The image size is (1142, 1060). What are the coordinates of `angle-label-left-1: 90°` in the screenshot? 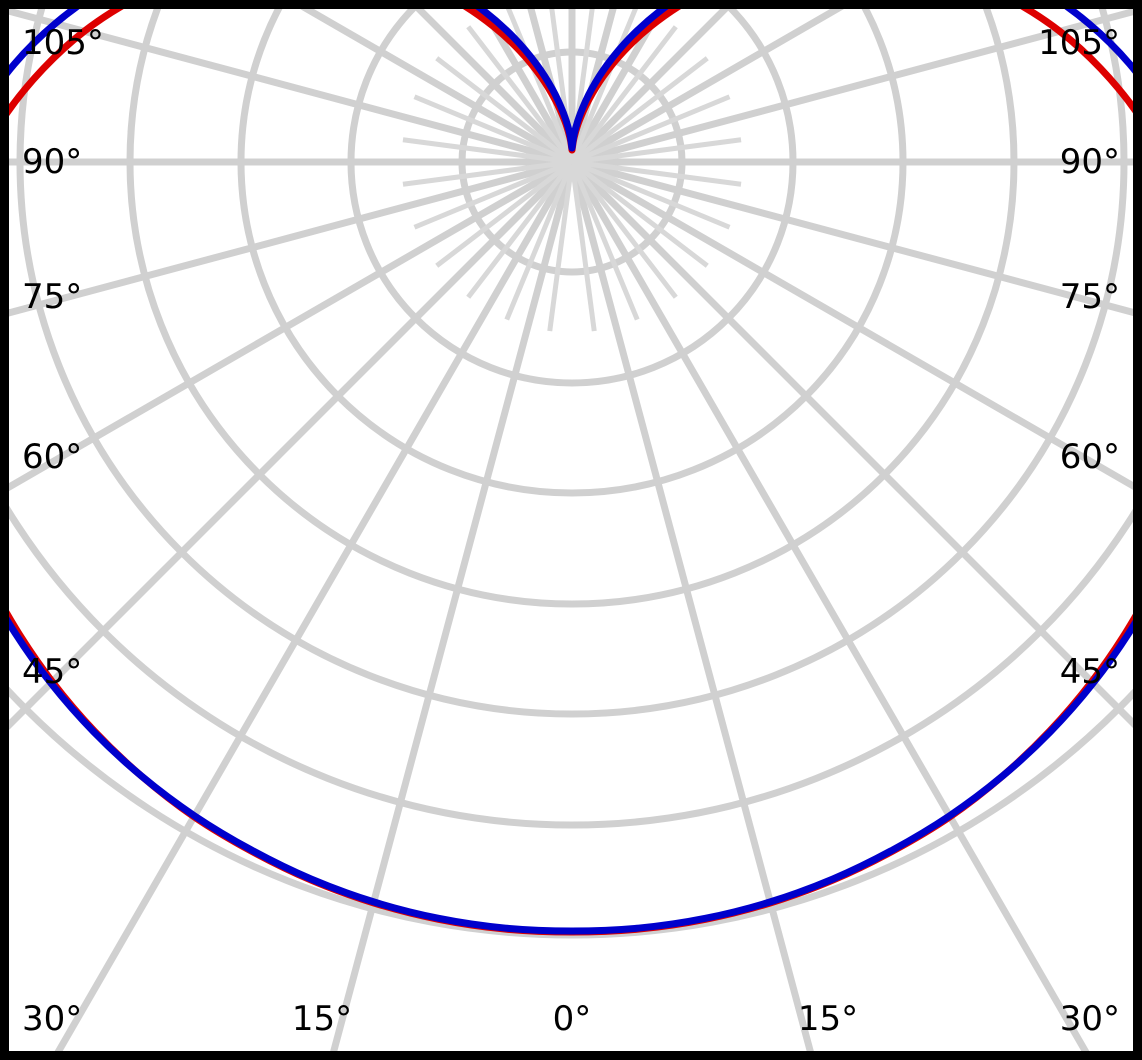 It's located at (52, 162).